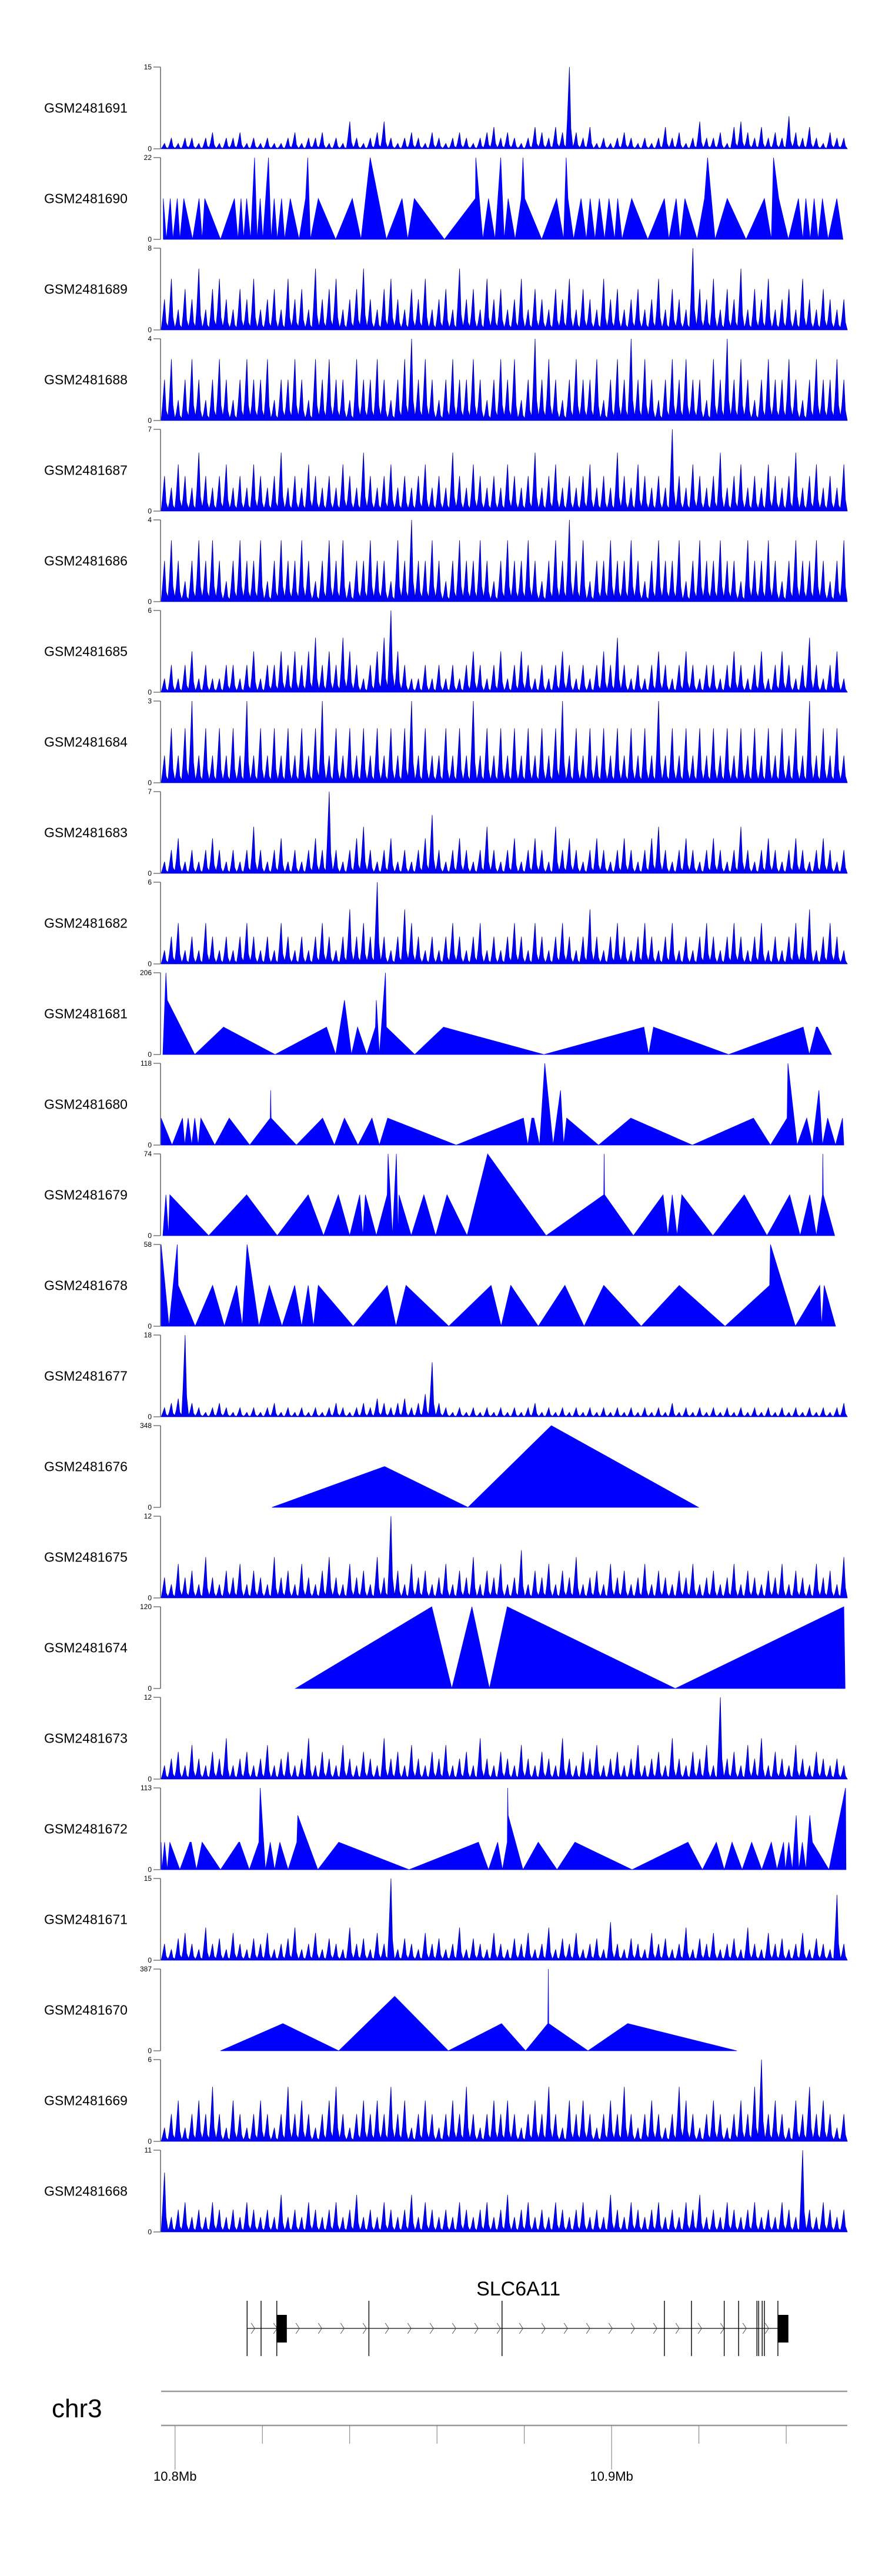 The image size is (882, 2576). I want to click on track-label: GSM2481690, so click(86, 198).